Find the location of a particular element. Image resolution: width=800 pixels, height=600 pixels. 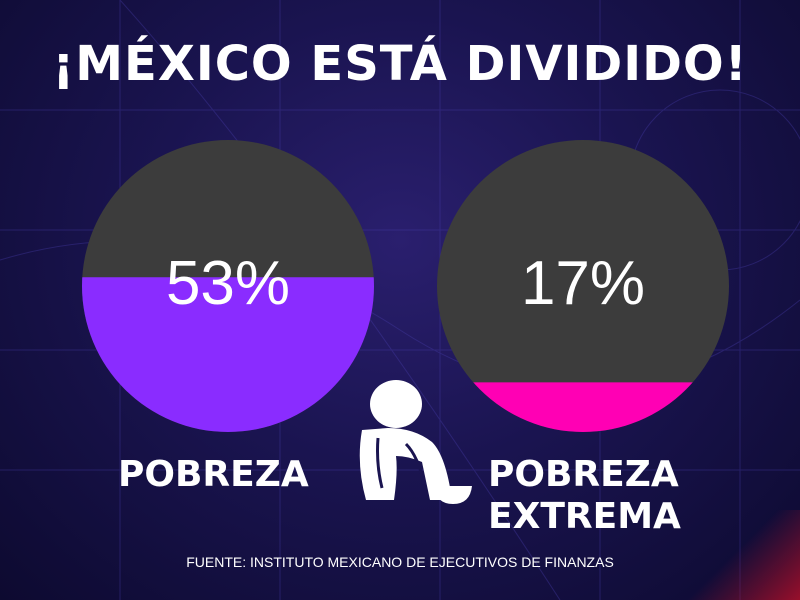

page-title: ¡MÉXICO ESTÁ DIVIDIDO! is located at coordinates (400, 64).